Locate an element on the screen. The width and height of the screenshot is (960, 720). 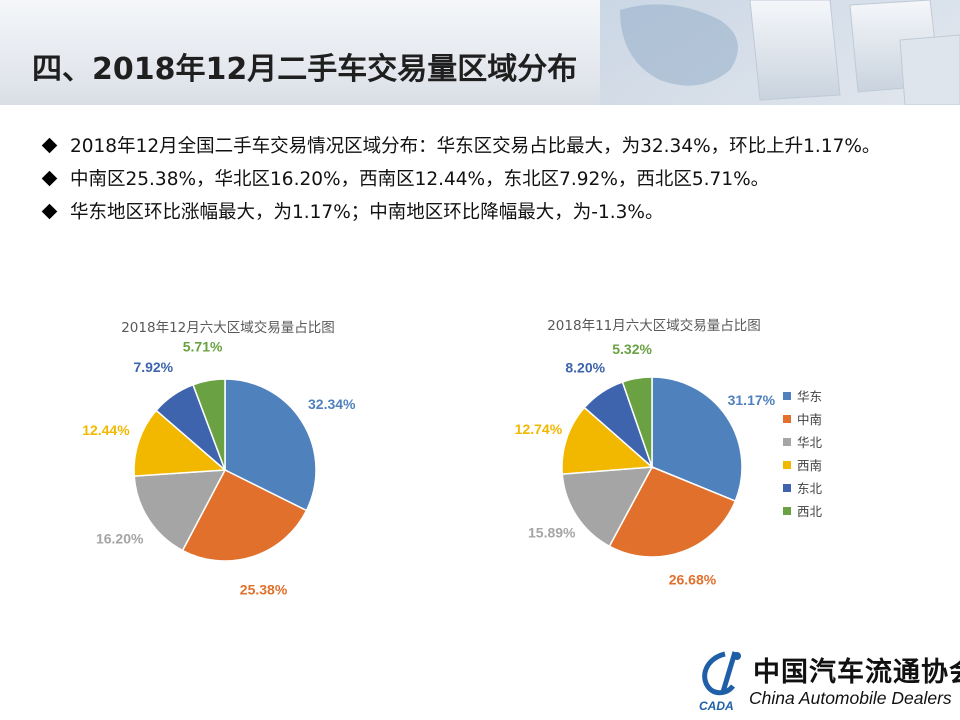
cada-logo: CADA 中国汽车流通协会 China Automobile Dealers is located at coordinates (827, 681).